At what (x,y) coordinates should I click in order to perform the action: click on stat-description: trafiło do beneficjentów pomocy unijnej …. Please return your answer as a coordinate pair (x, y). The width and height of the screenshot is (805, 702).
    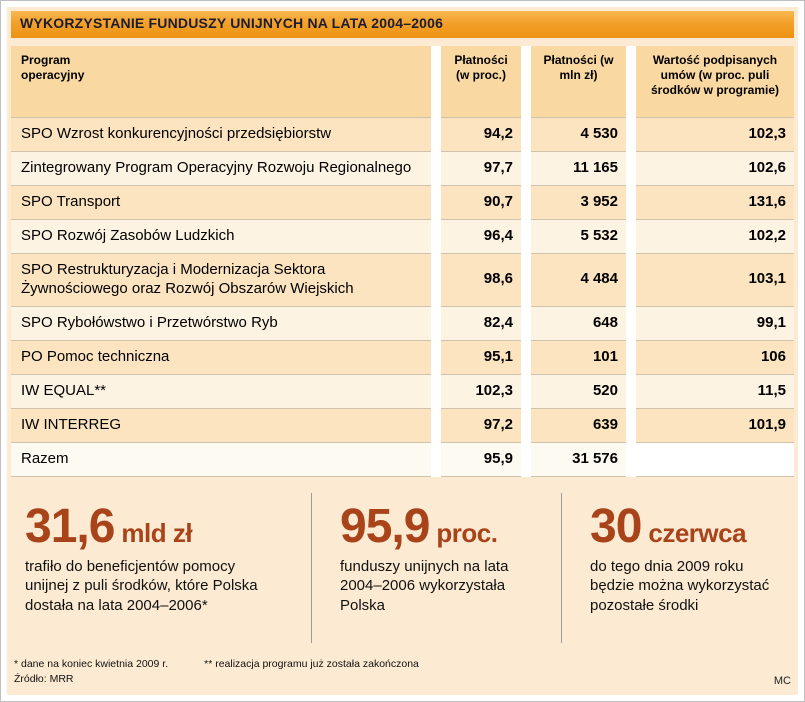
    Looking at the image, I should click on (141, 585).